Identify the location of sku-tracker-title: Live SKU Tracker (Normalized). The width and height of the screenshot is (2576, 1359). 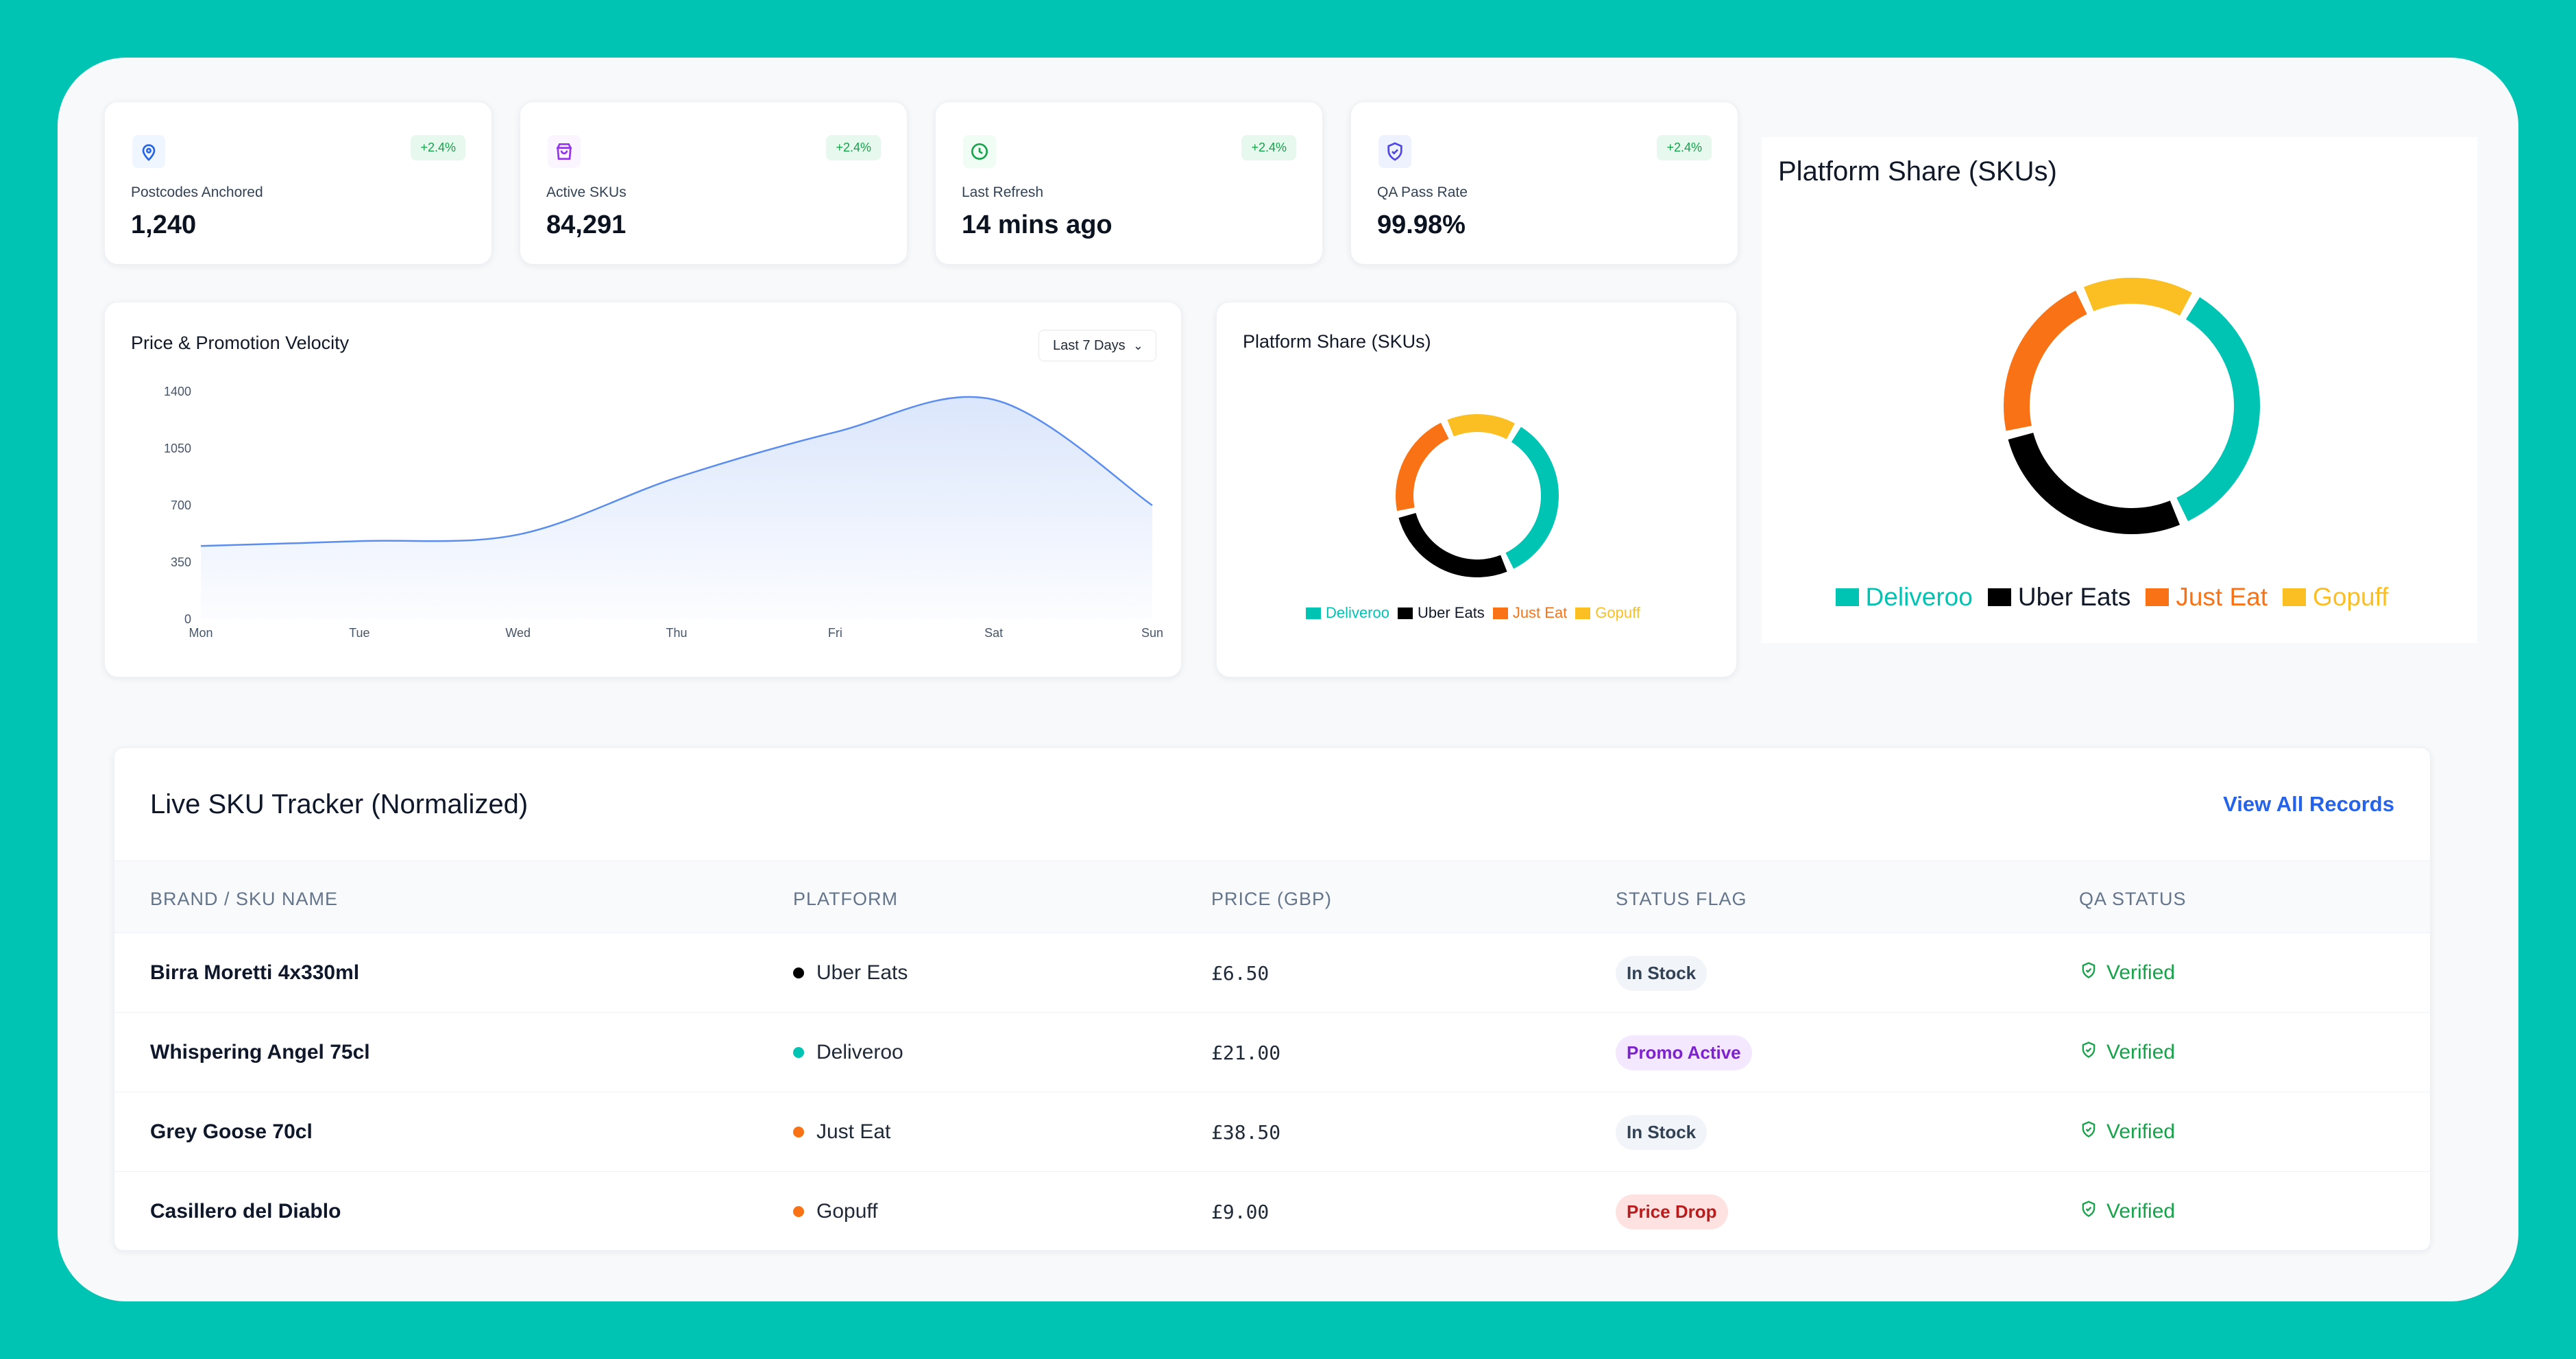
(339, 804).